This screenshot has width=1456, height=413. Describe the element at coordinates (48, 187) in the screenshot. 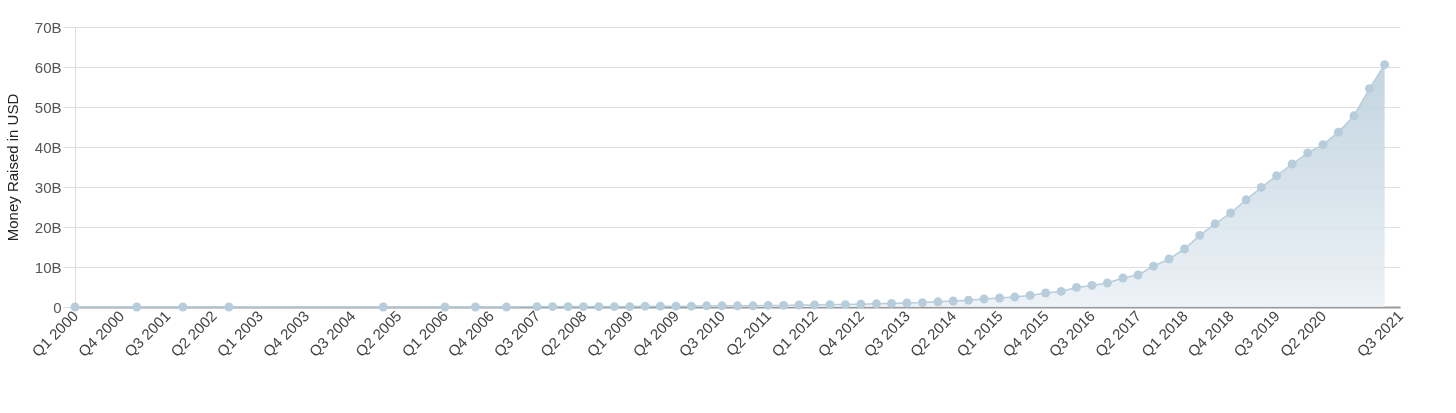

I see `y-tick-label: 30B` at that location.